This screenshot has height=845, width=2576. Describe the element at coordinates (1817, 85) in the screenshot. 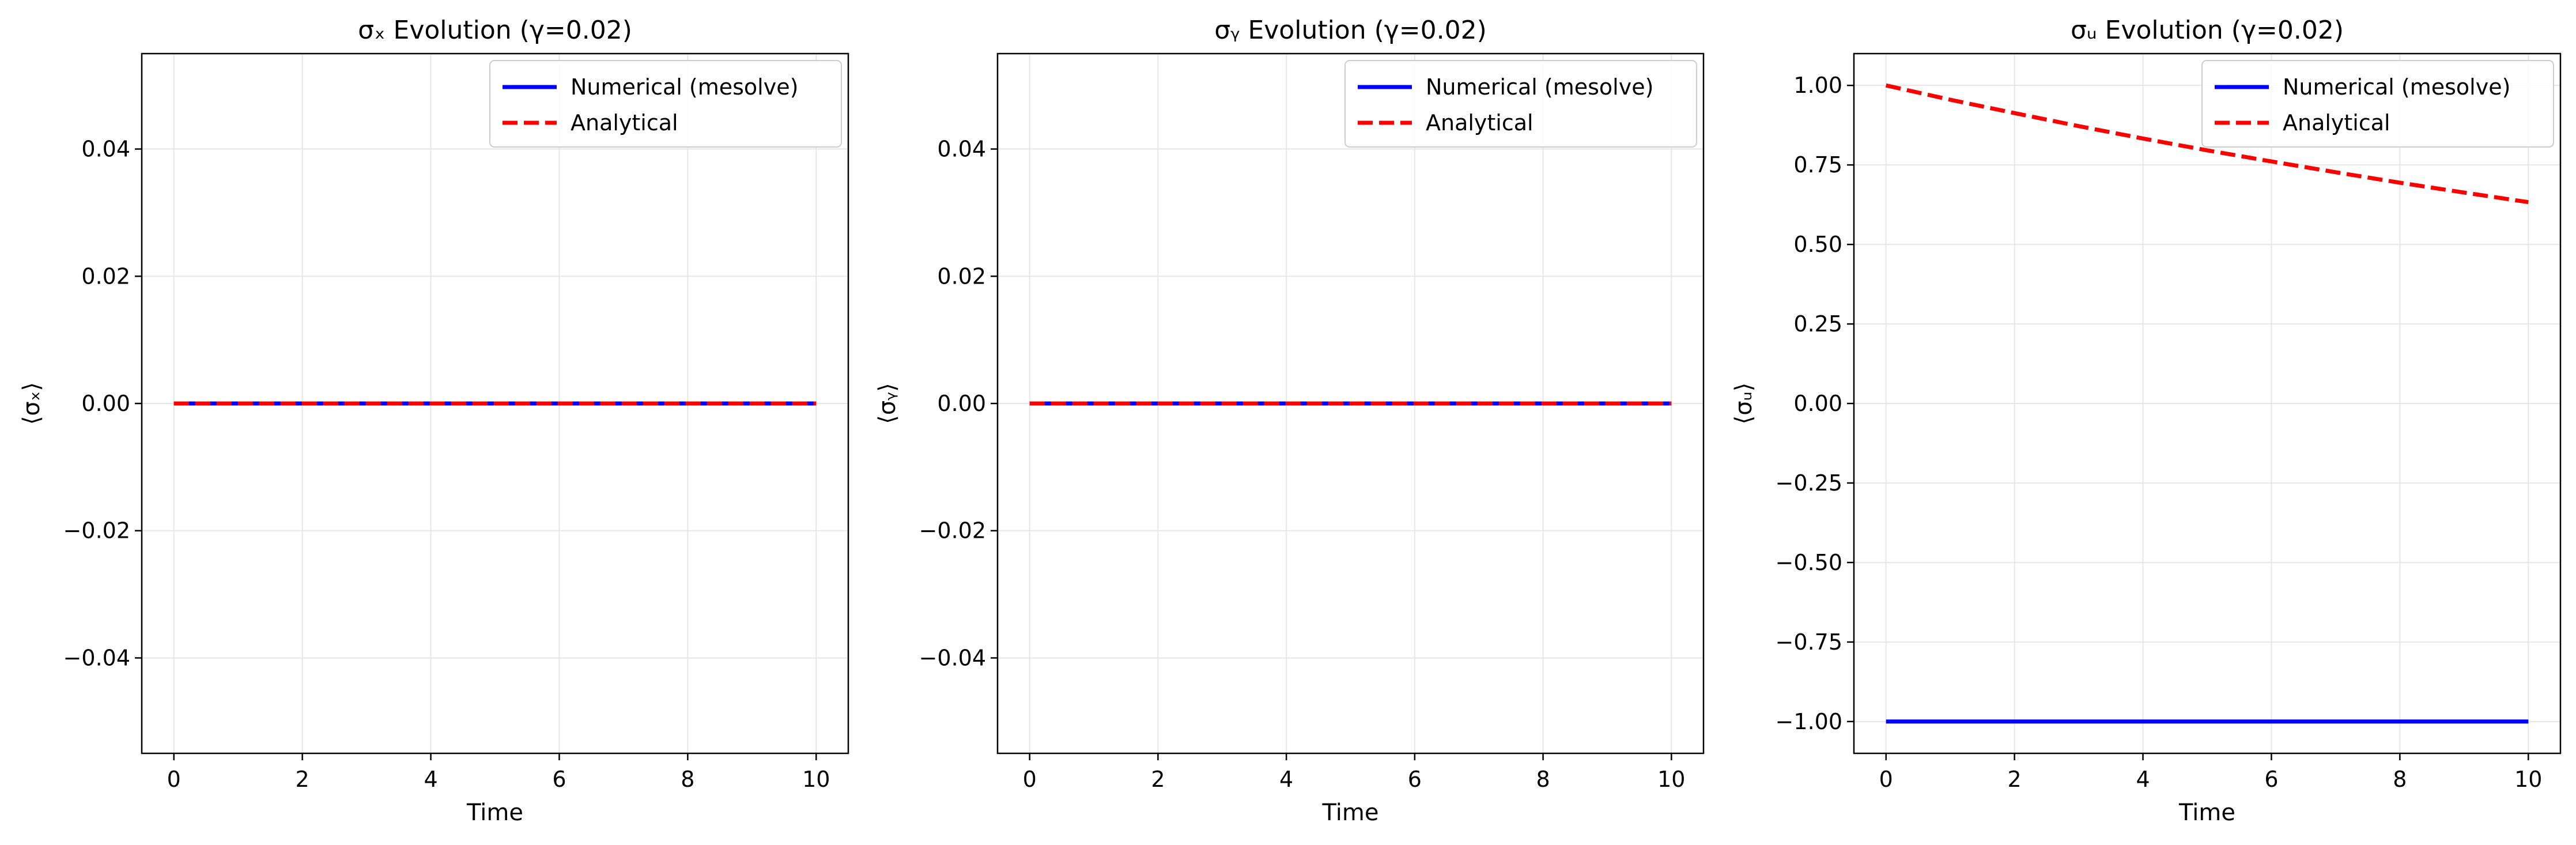

I see `y-tick-label: 1.00` at that location.